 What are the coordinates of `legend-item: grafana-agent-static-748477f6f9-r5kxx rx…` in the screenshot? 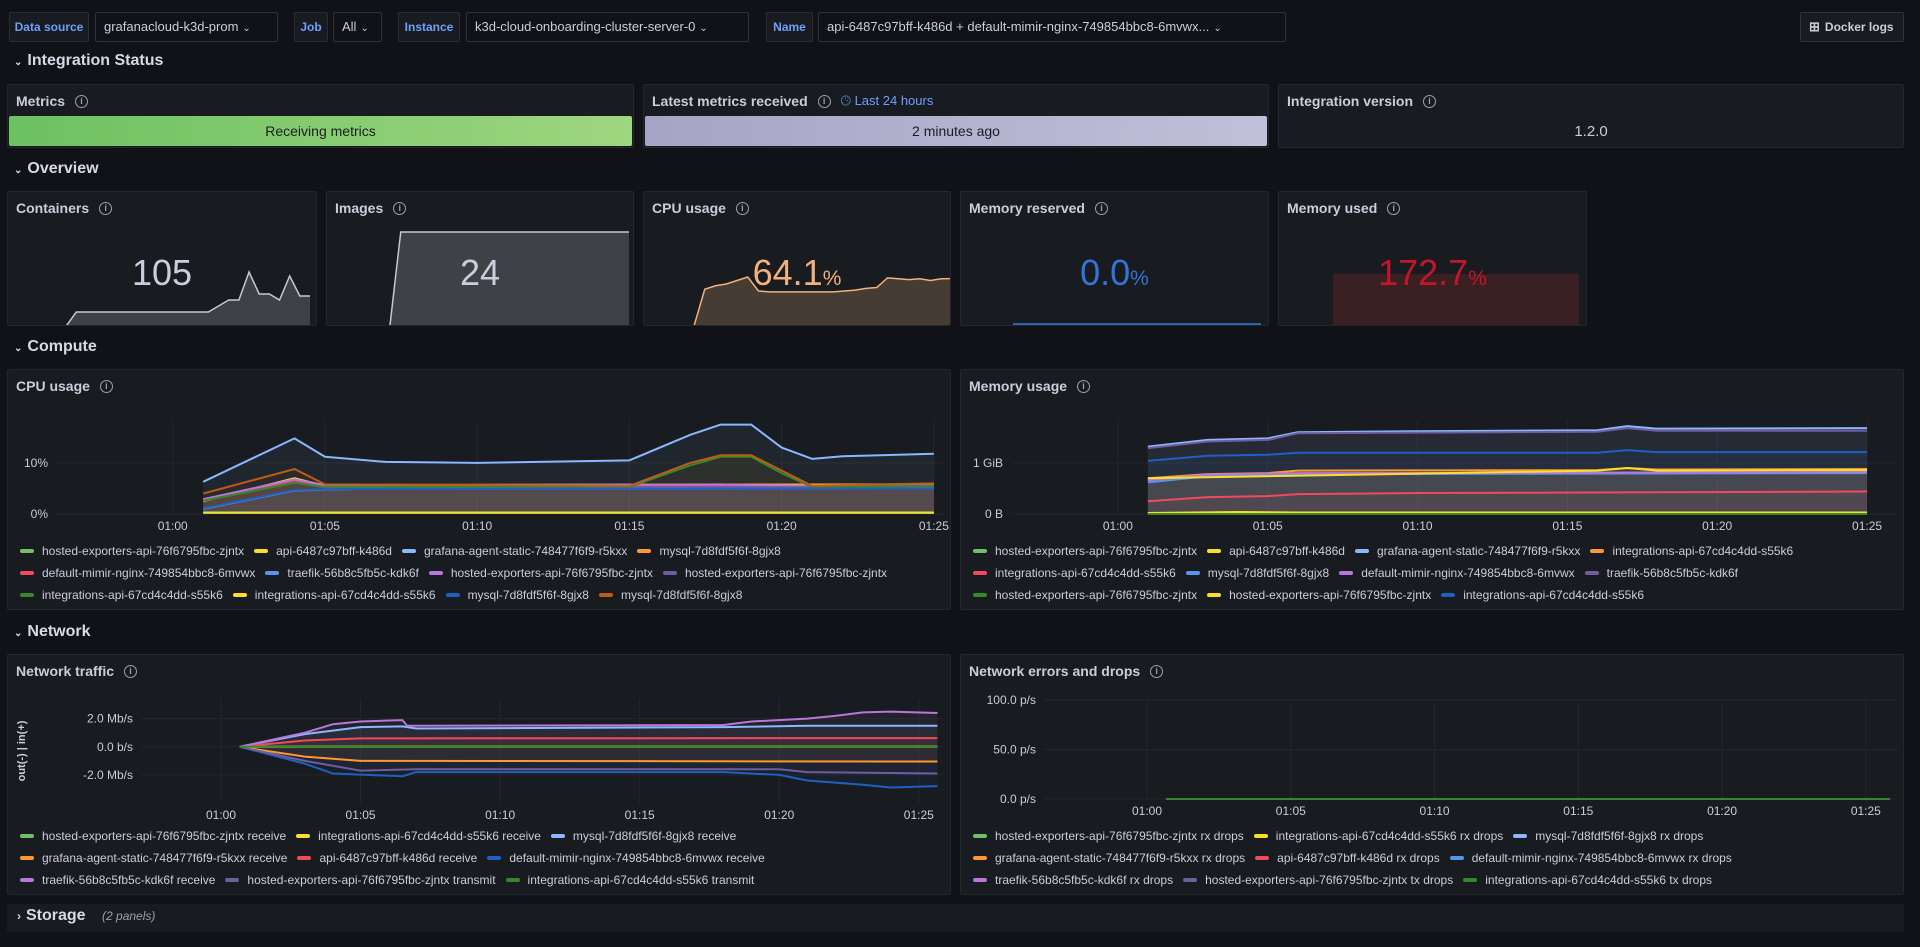 It's located at (1109, 858).